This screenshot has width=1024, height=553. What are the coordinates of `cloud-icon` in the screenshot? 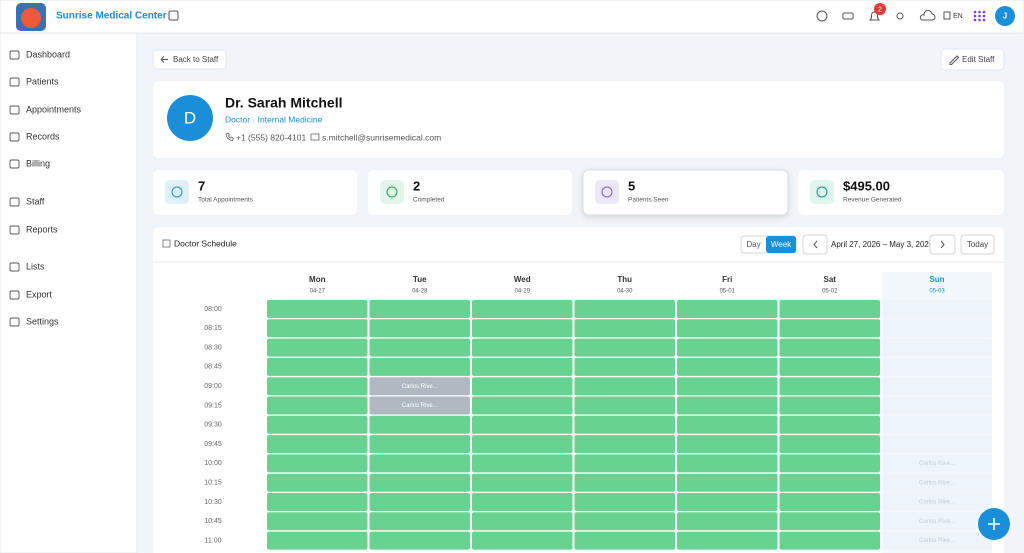 It's located at (927, 15).